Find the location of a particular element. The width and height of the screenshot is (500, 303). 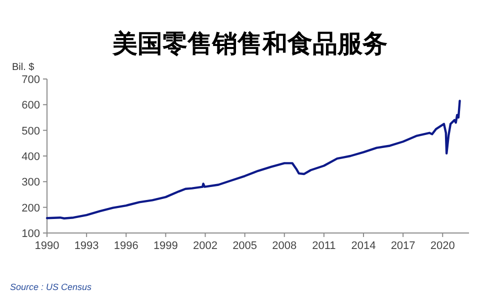

x-tick-label: 2014 is located at coordinates (363, 246).